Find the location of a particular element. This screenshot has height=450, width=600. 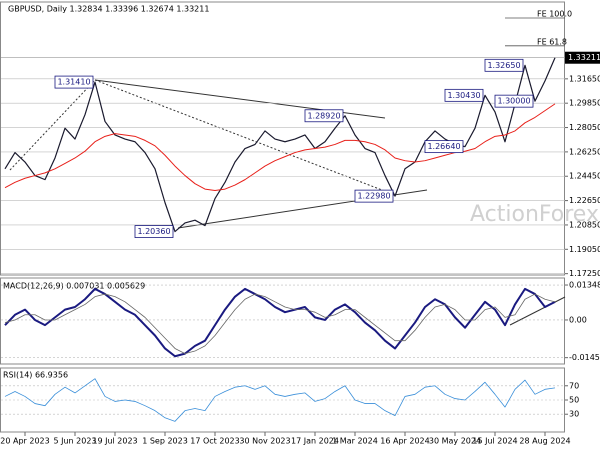

y-tick-label: 1.20850 is located at coordinates (584, 224).